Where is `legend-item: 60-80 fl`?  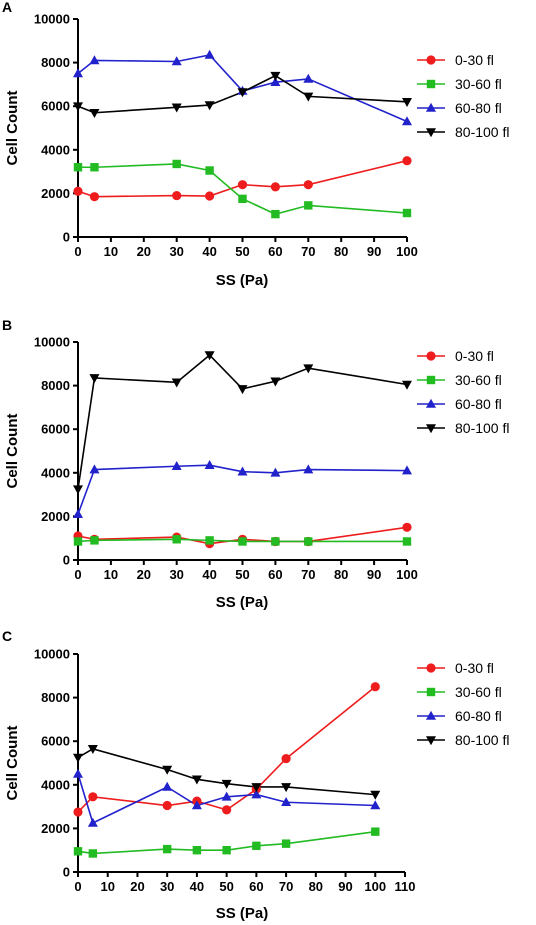
legend-item: 60-80 fl is located at coordinates (459, 108).